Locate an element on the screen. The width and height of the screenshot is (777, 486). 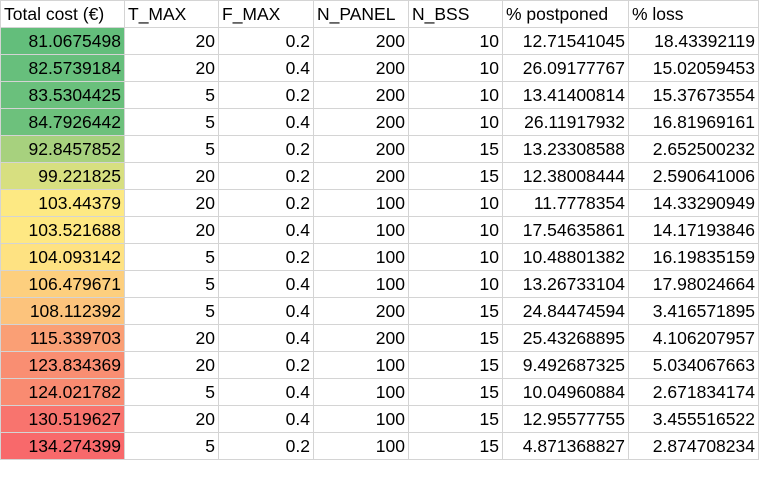
cell-loss: 16.19835159 is located at coordinates (693, 257).